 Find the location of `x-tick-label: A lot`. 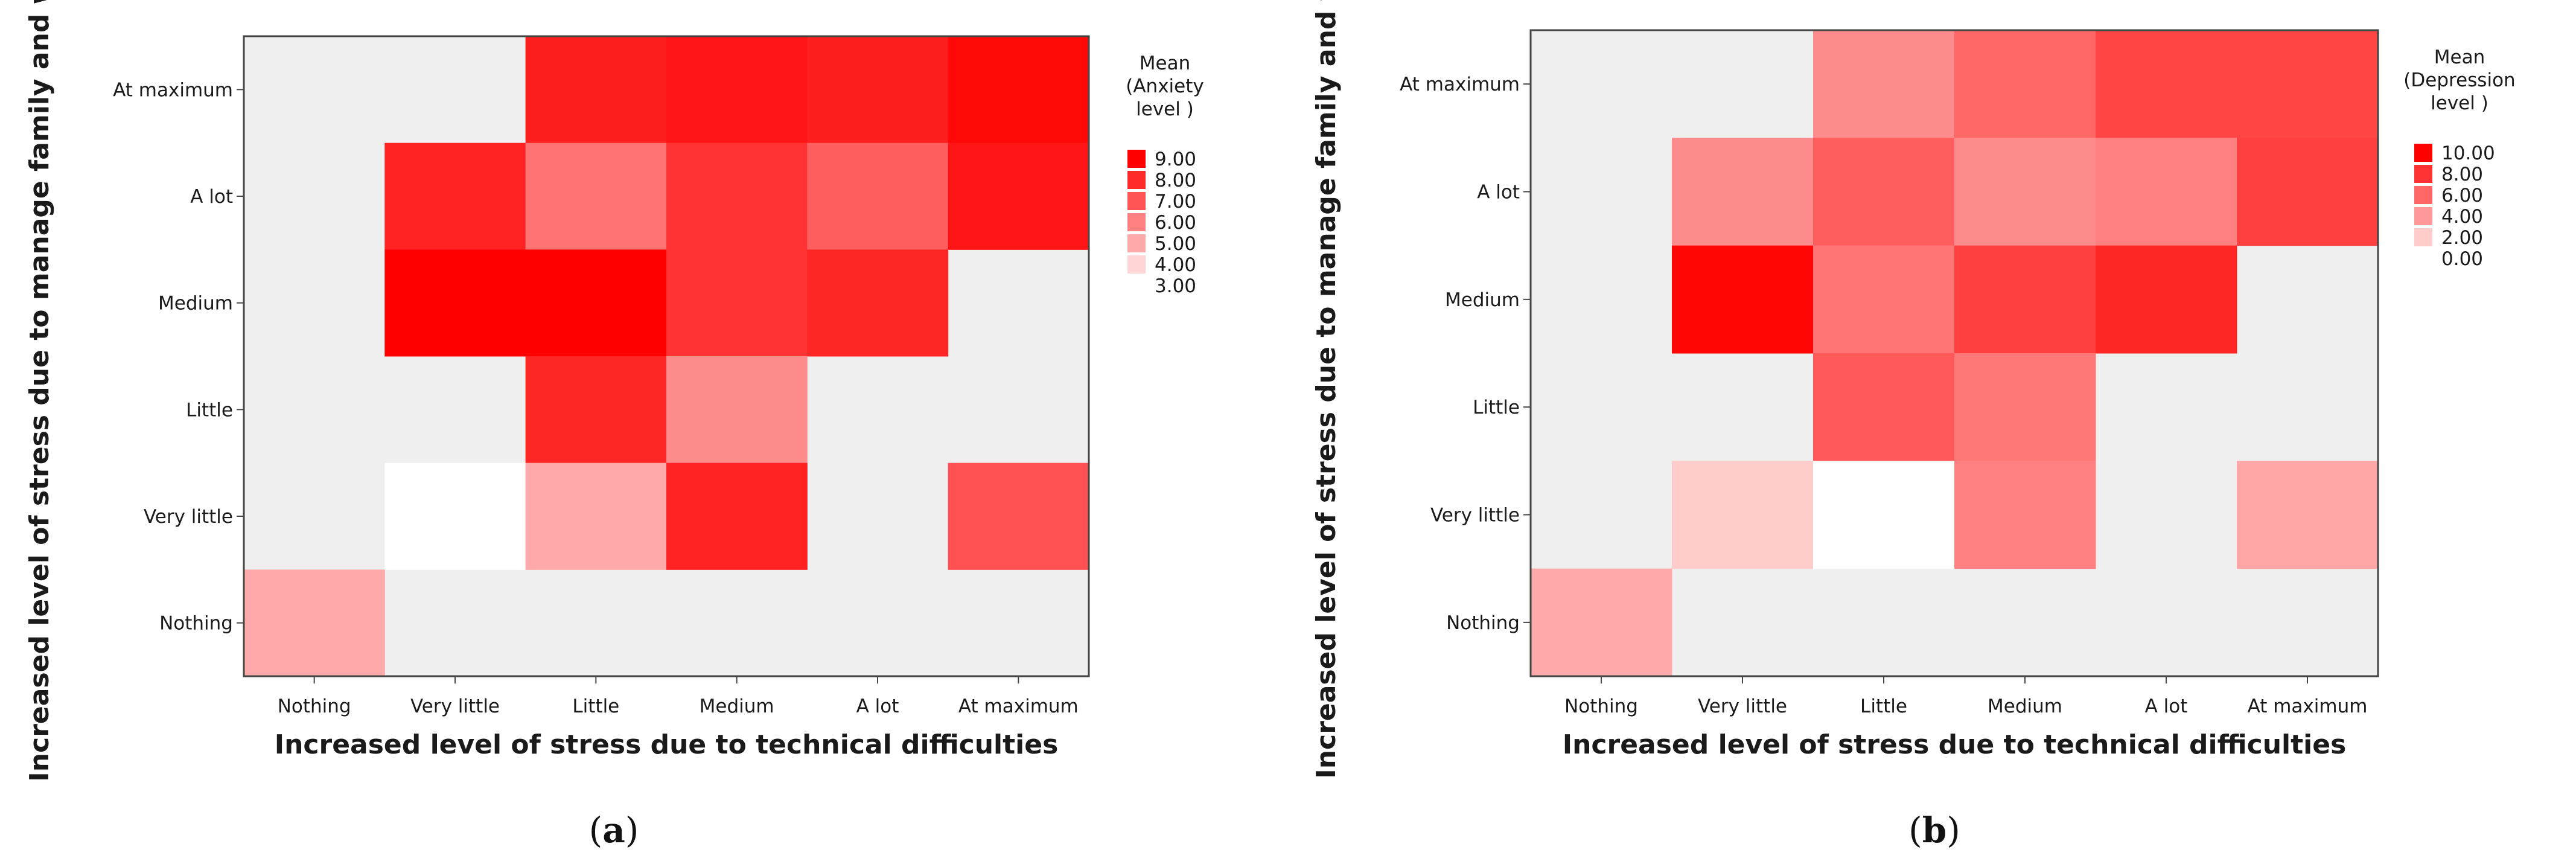

x-tick-label: A lot is located at coordinates (877, 706).